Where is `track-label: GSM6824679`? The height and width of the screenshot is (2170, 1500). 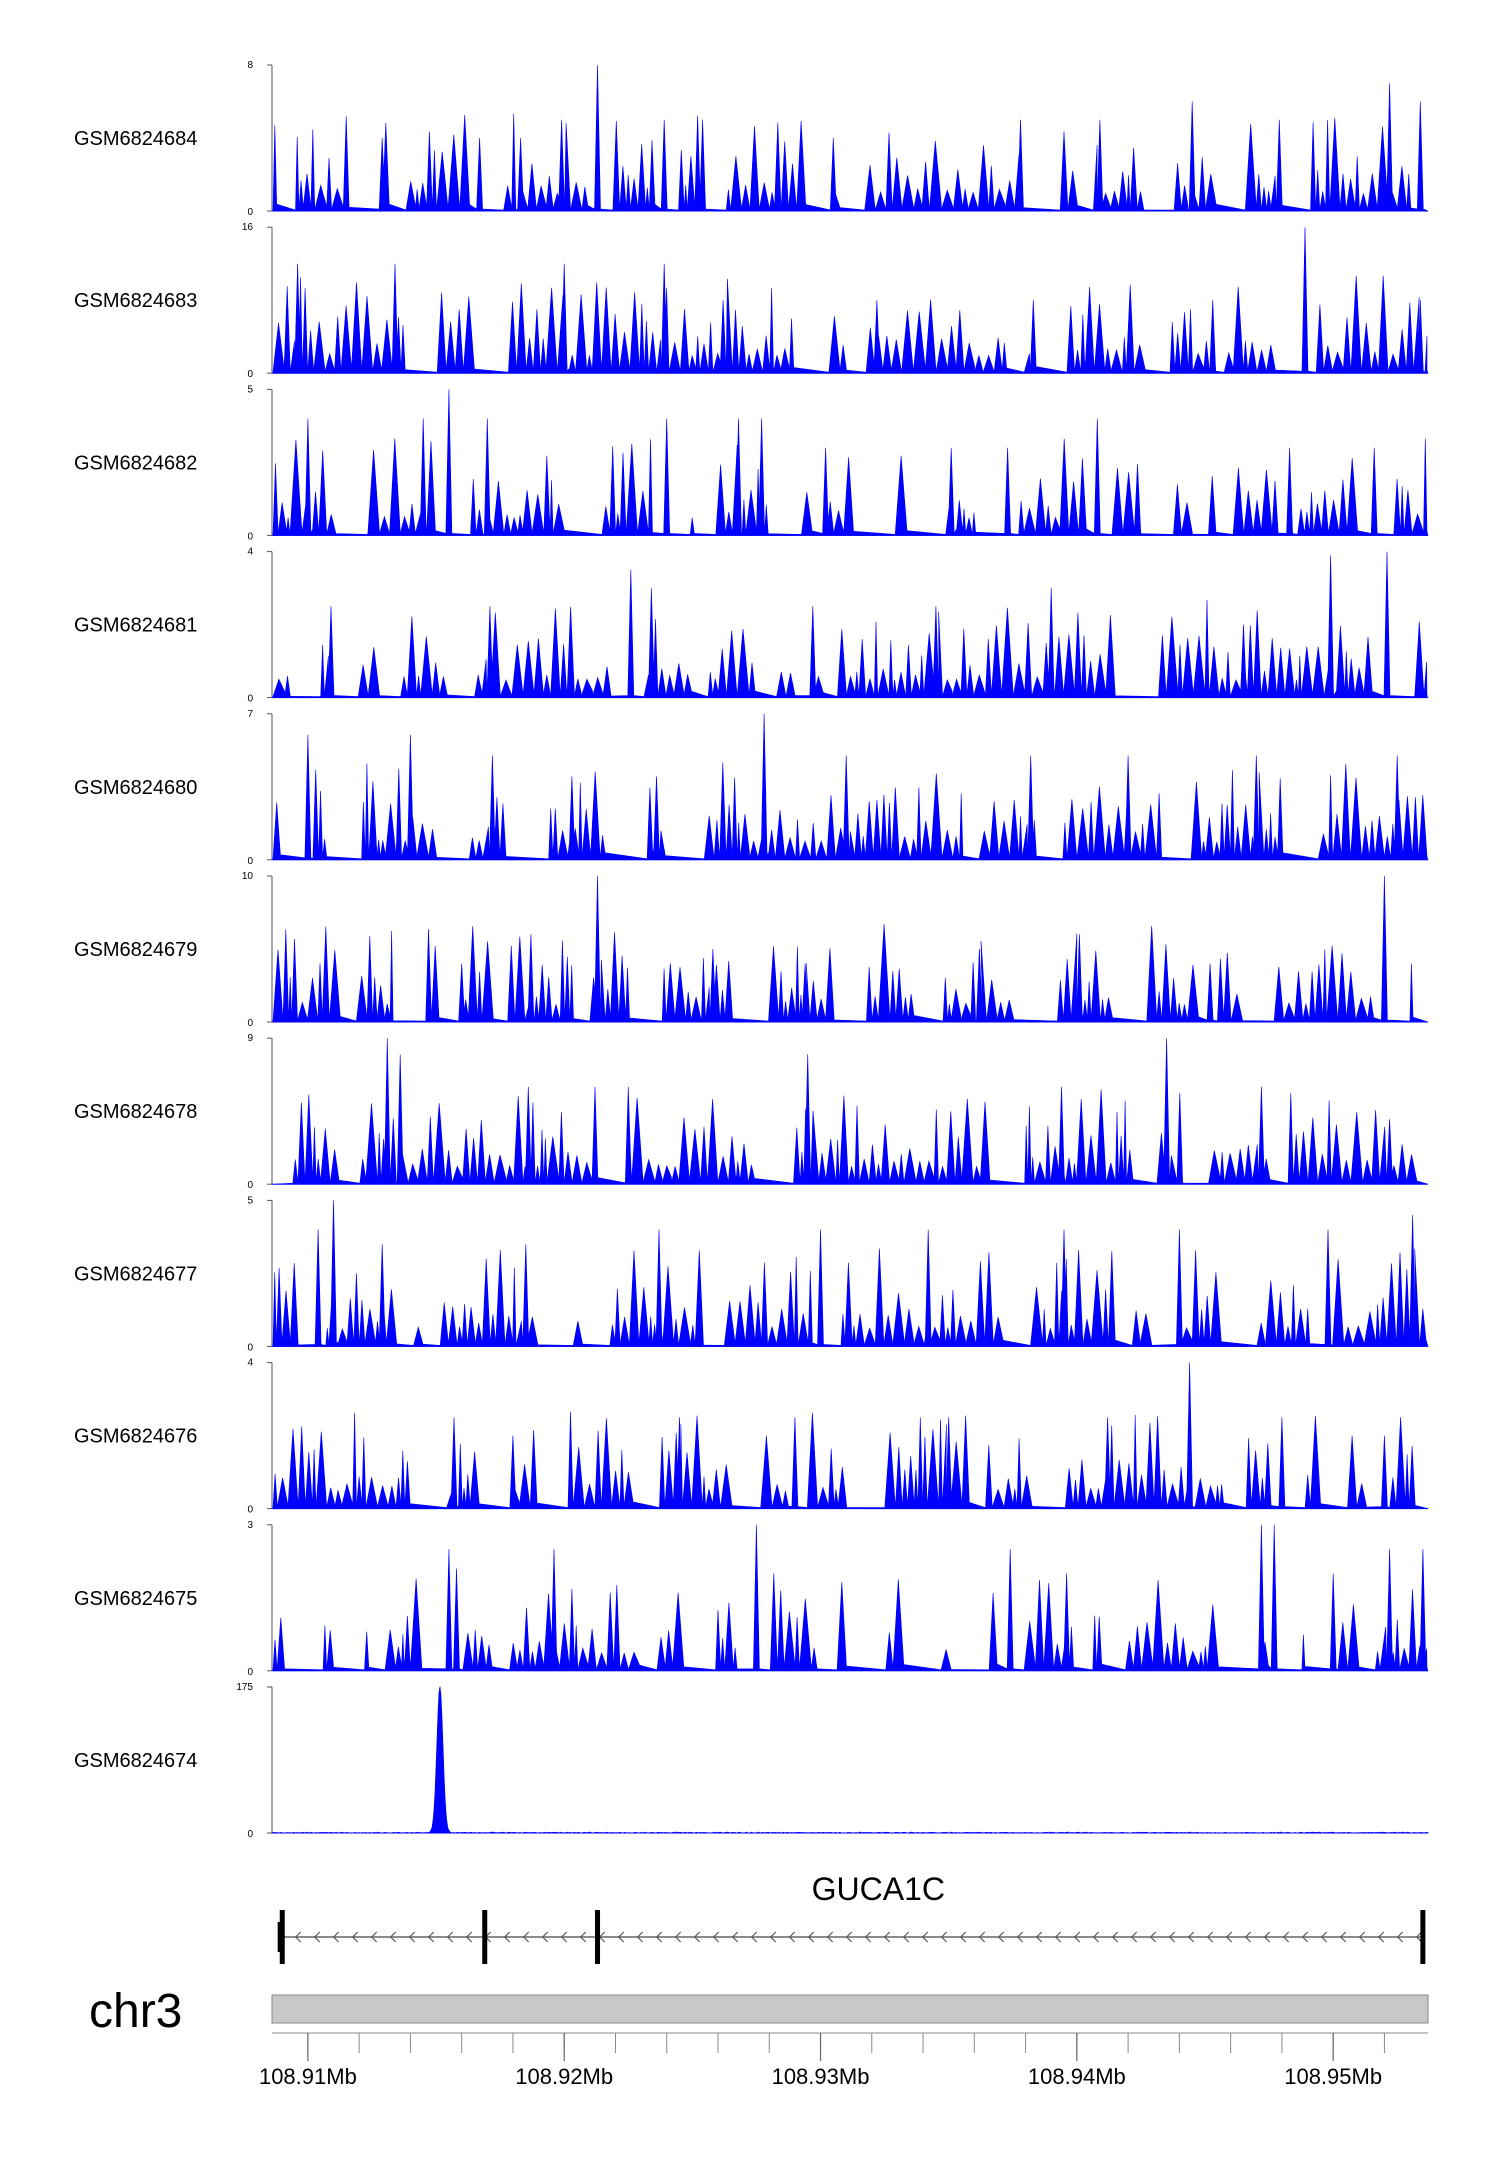
track-label: GSM6824679 is located at coordinates (135, 950).